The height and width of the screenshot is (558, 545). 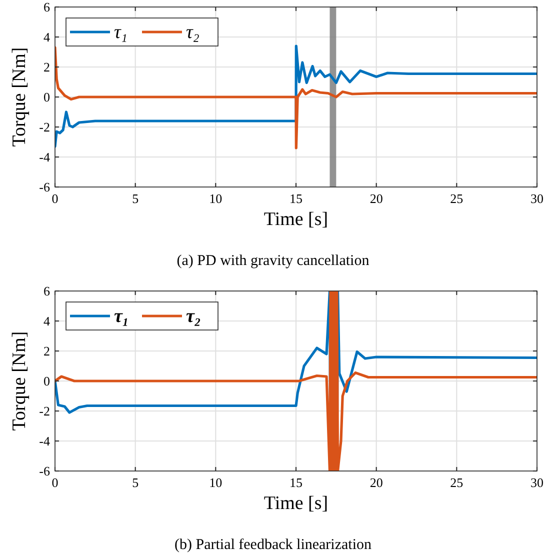 I want to click on text: (a) PD with gravity cancellation, so click(x=273, y=261).